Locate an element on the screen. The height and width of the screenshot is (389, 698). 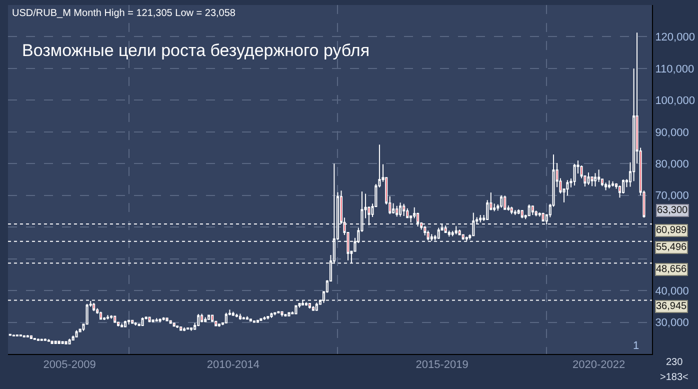
y-tick-label: 40,000 is located at coordinates (672, 291).